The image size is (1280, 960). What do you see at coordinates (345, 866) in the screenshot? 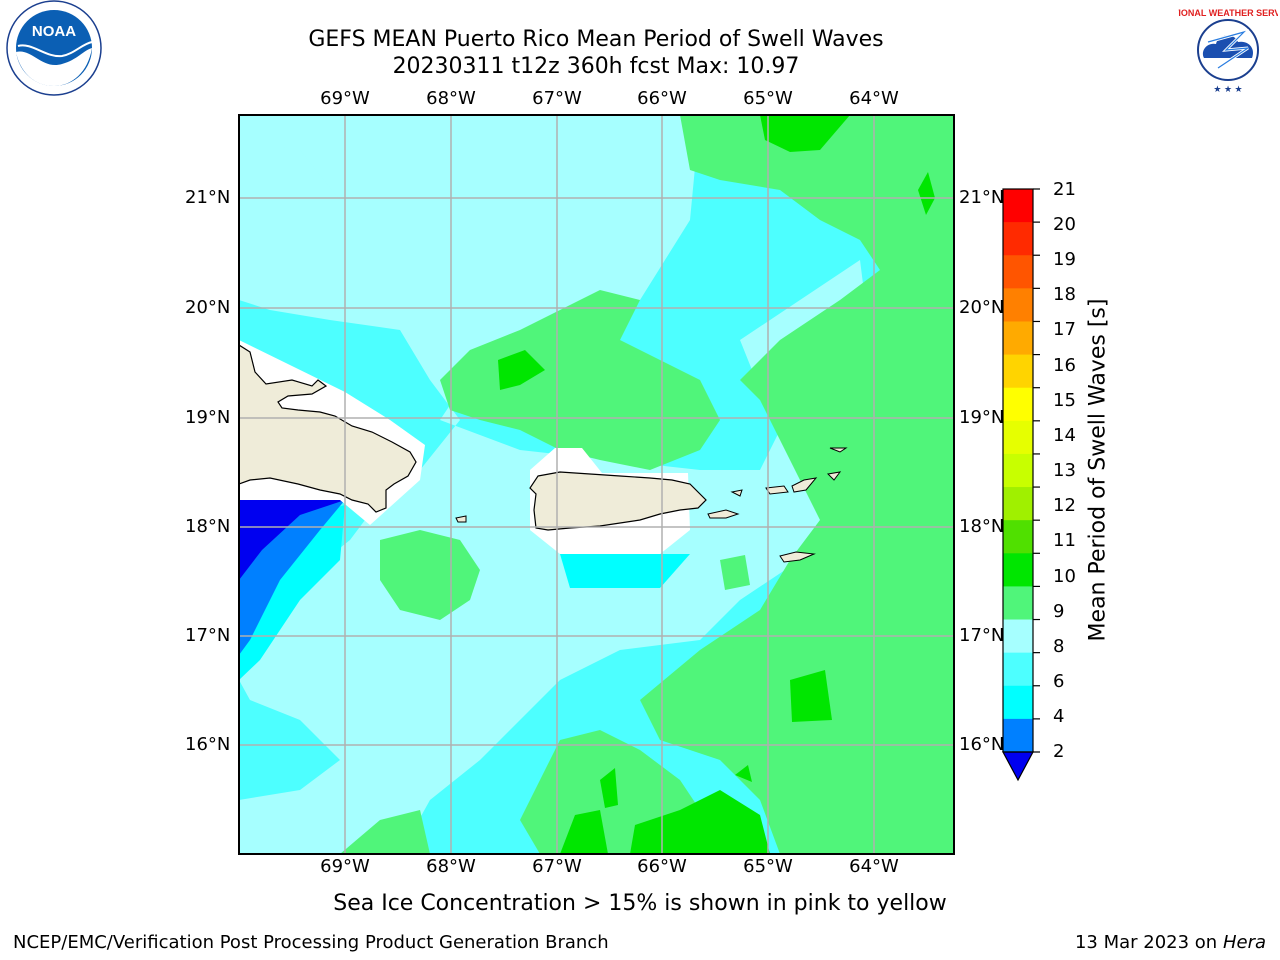
I see `lon-label-bottom: 69°W` at bounding box center [345, 866].